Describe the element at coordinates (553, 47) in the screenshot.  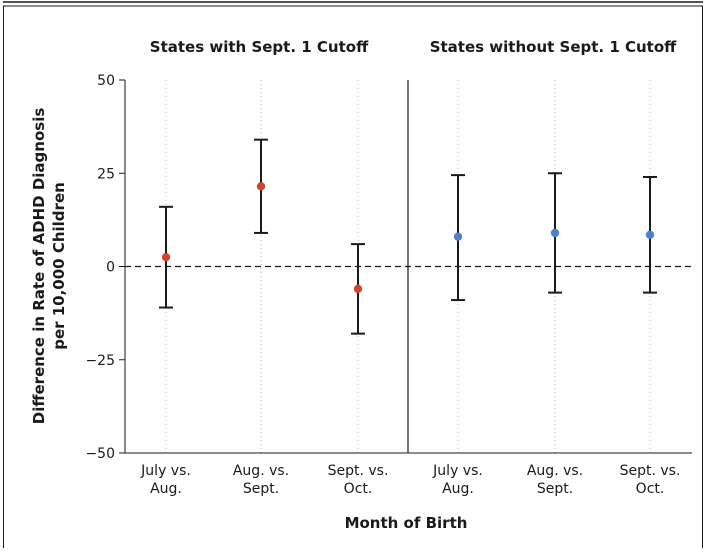
I see `panel-title-right: States without Sept. 1 Cutoff` at that location.